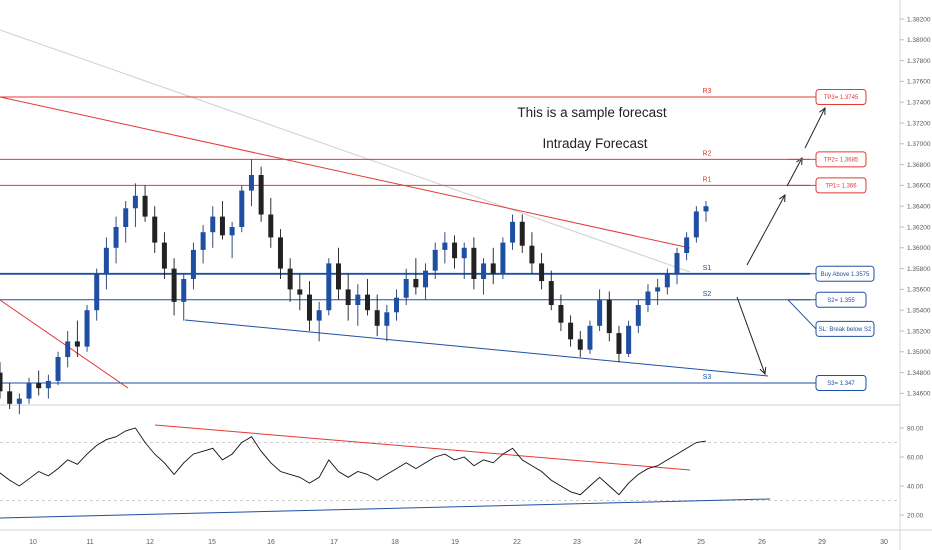 The width and height of the screenshot is (932, 550). What do you see at coordinates (919, 61) in the screenshot?
I see `price-tick-label-2: 1.37800` at bounding box center [919, 61].